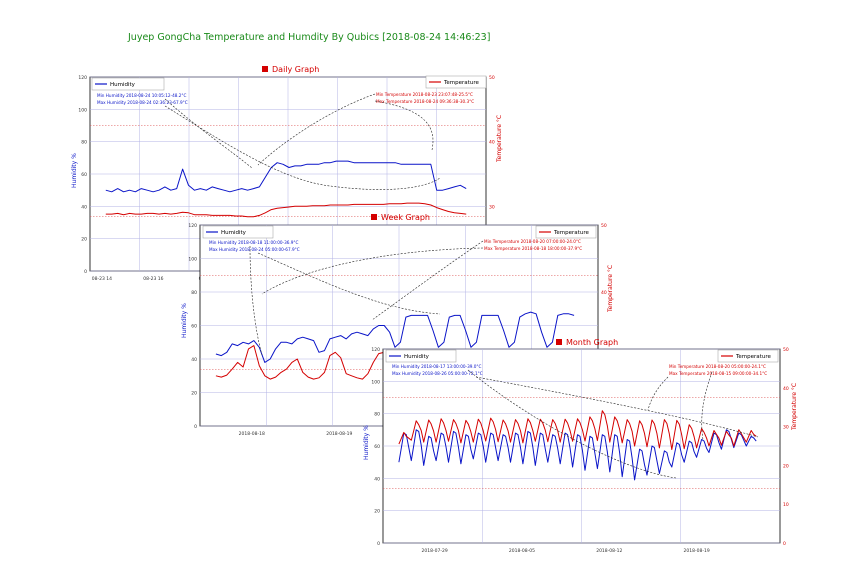 This screenshot has width=850, height=565. What do you see at coordinates (84, 175) in the screenshot?
I see `daily-ytick-left: 60` at bounding box center [84, 175].